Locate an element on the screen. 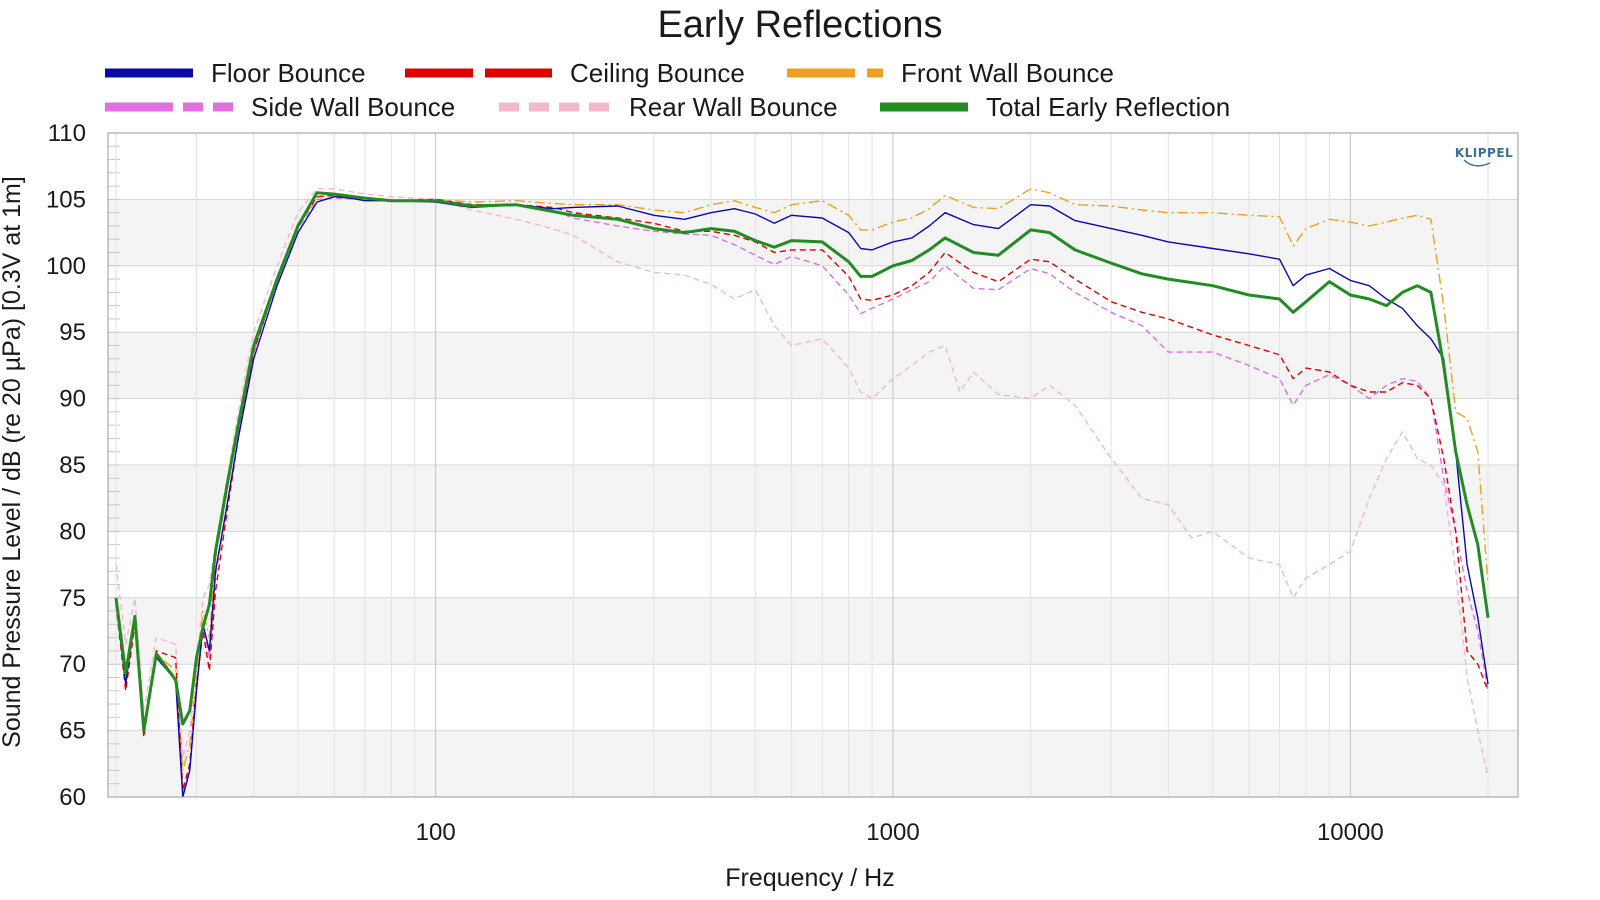 Image resolution: width=1600 pixels, height=900 pixels. legend-label-ceiling-bounce: Ceiling Bounce is located at coordinates (657, 73).